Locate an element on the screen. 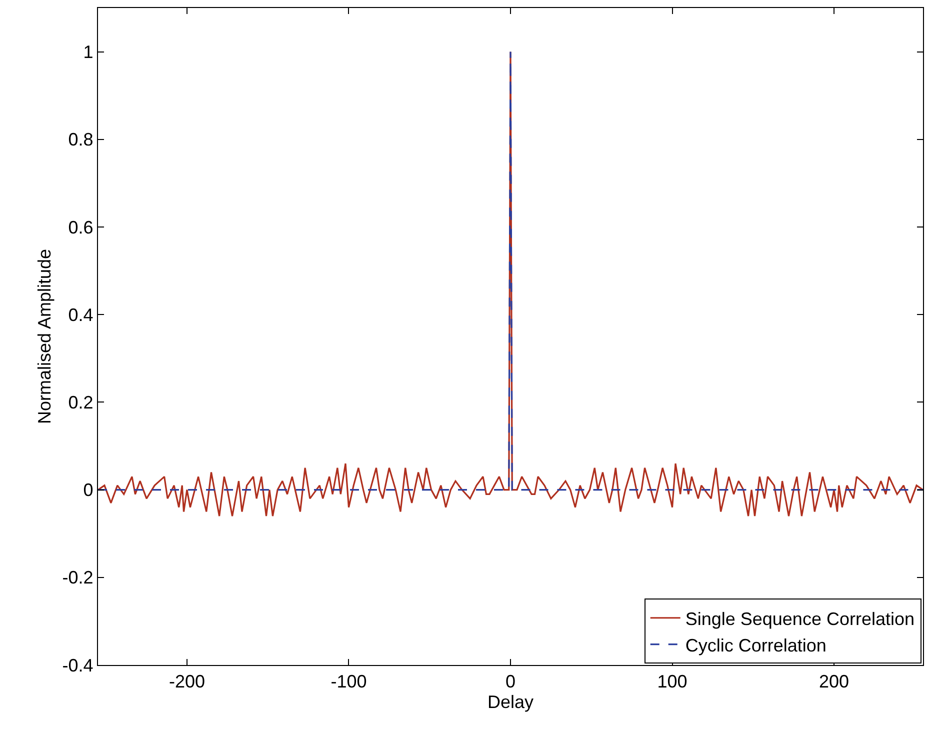 Image resolution: width=929 pixels, height=739 pixels. y-tick-label: 0.4 is located at coordinates (81, 314).